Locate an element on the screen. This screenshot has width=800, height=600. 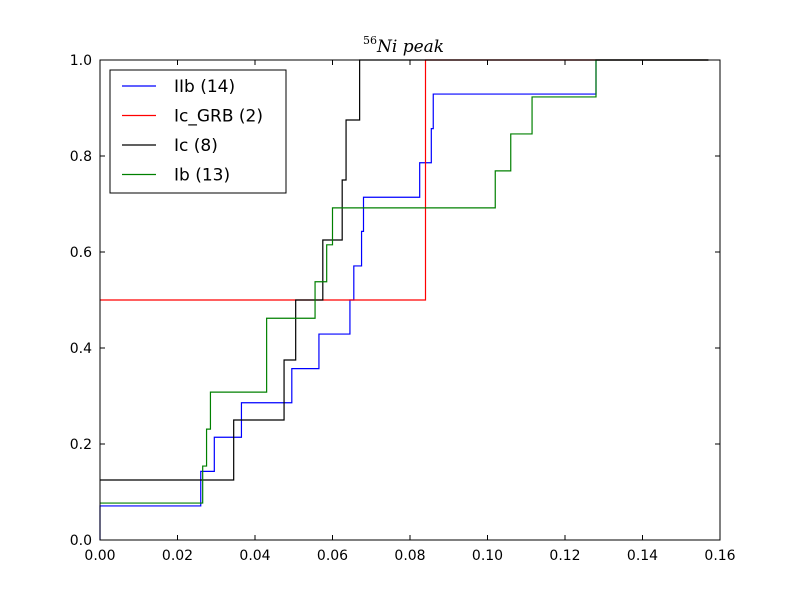
legend-frame is located at coordinates (198, 131).